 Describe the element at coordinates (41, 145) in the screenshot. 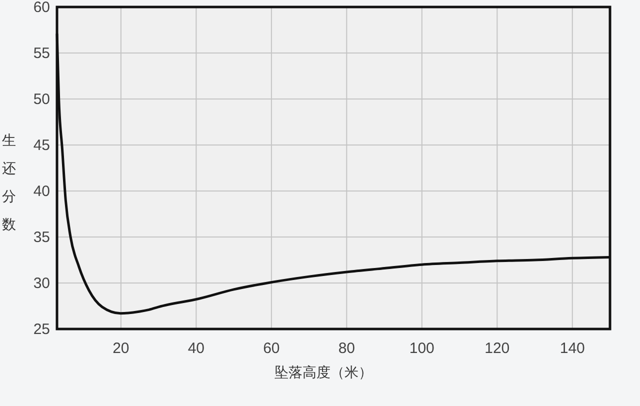

I see `y-tick-label: 45` at that location.